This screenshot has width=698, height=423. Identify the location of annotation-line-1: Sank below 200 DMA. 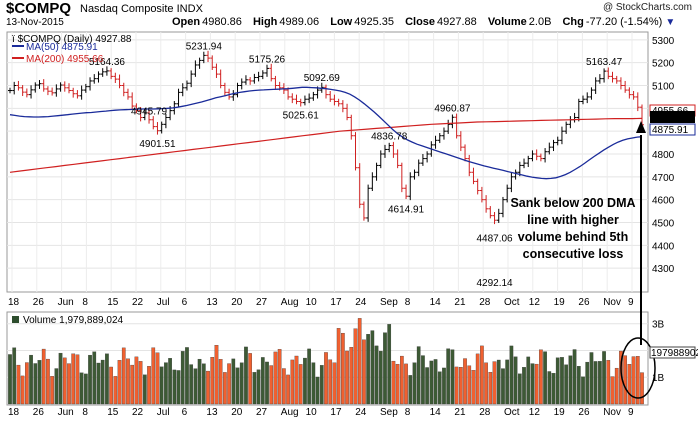
(572, 203).